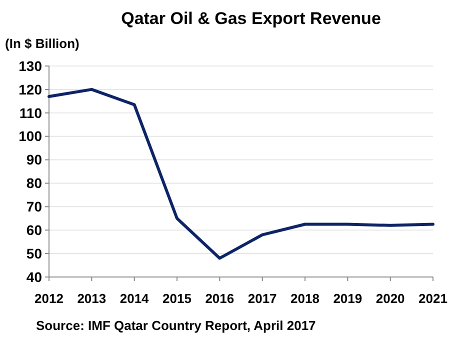 This screenshot has width=465, height=342. Describe the element at coordinates (49, 298) in the screenshot. I see `x-tick-label: 2012` at that location.